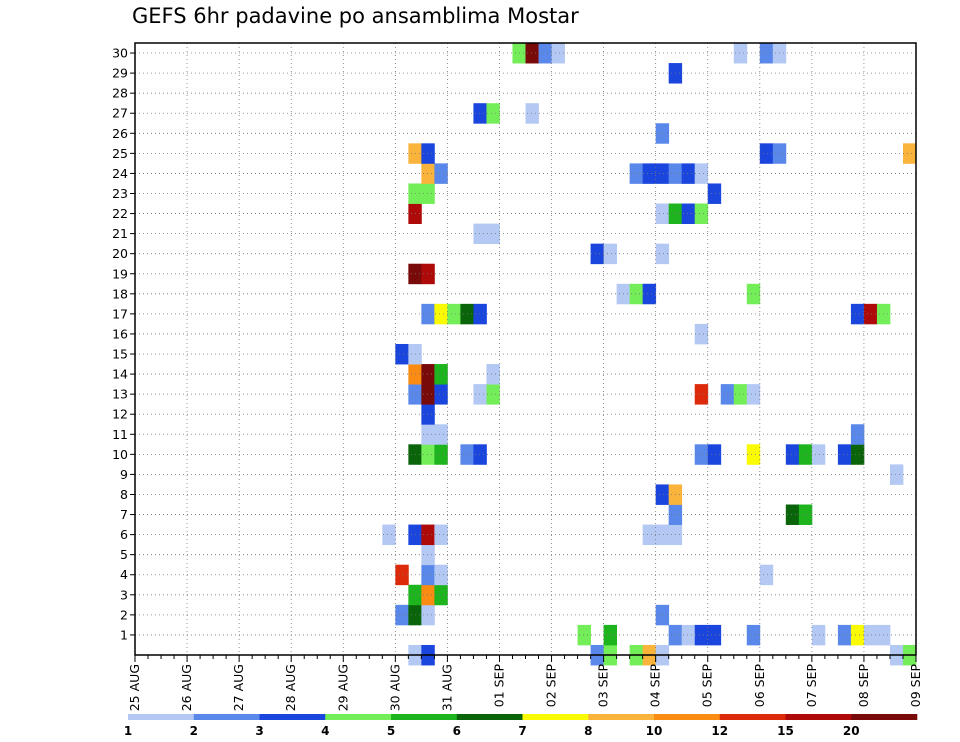 The width and height of the screenshot is (960, 742). I want to click on x-tick-label: 08 SEP, so click(863, 686).